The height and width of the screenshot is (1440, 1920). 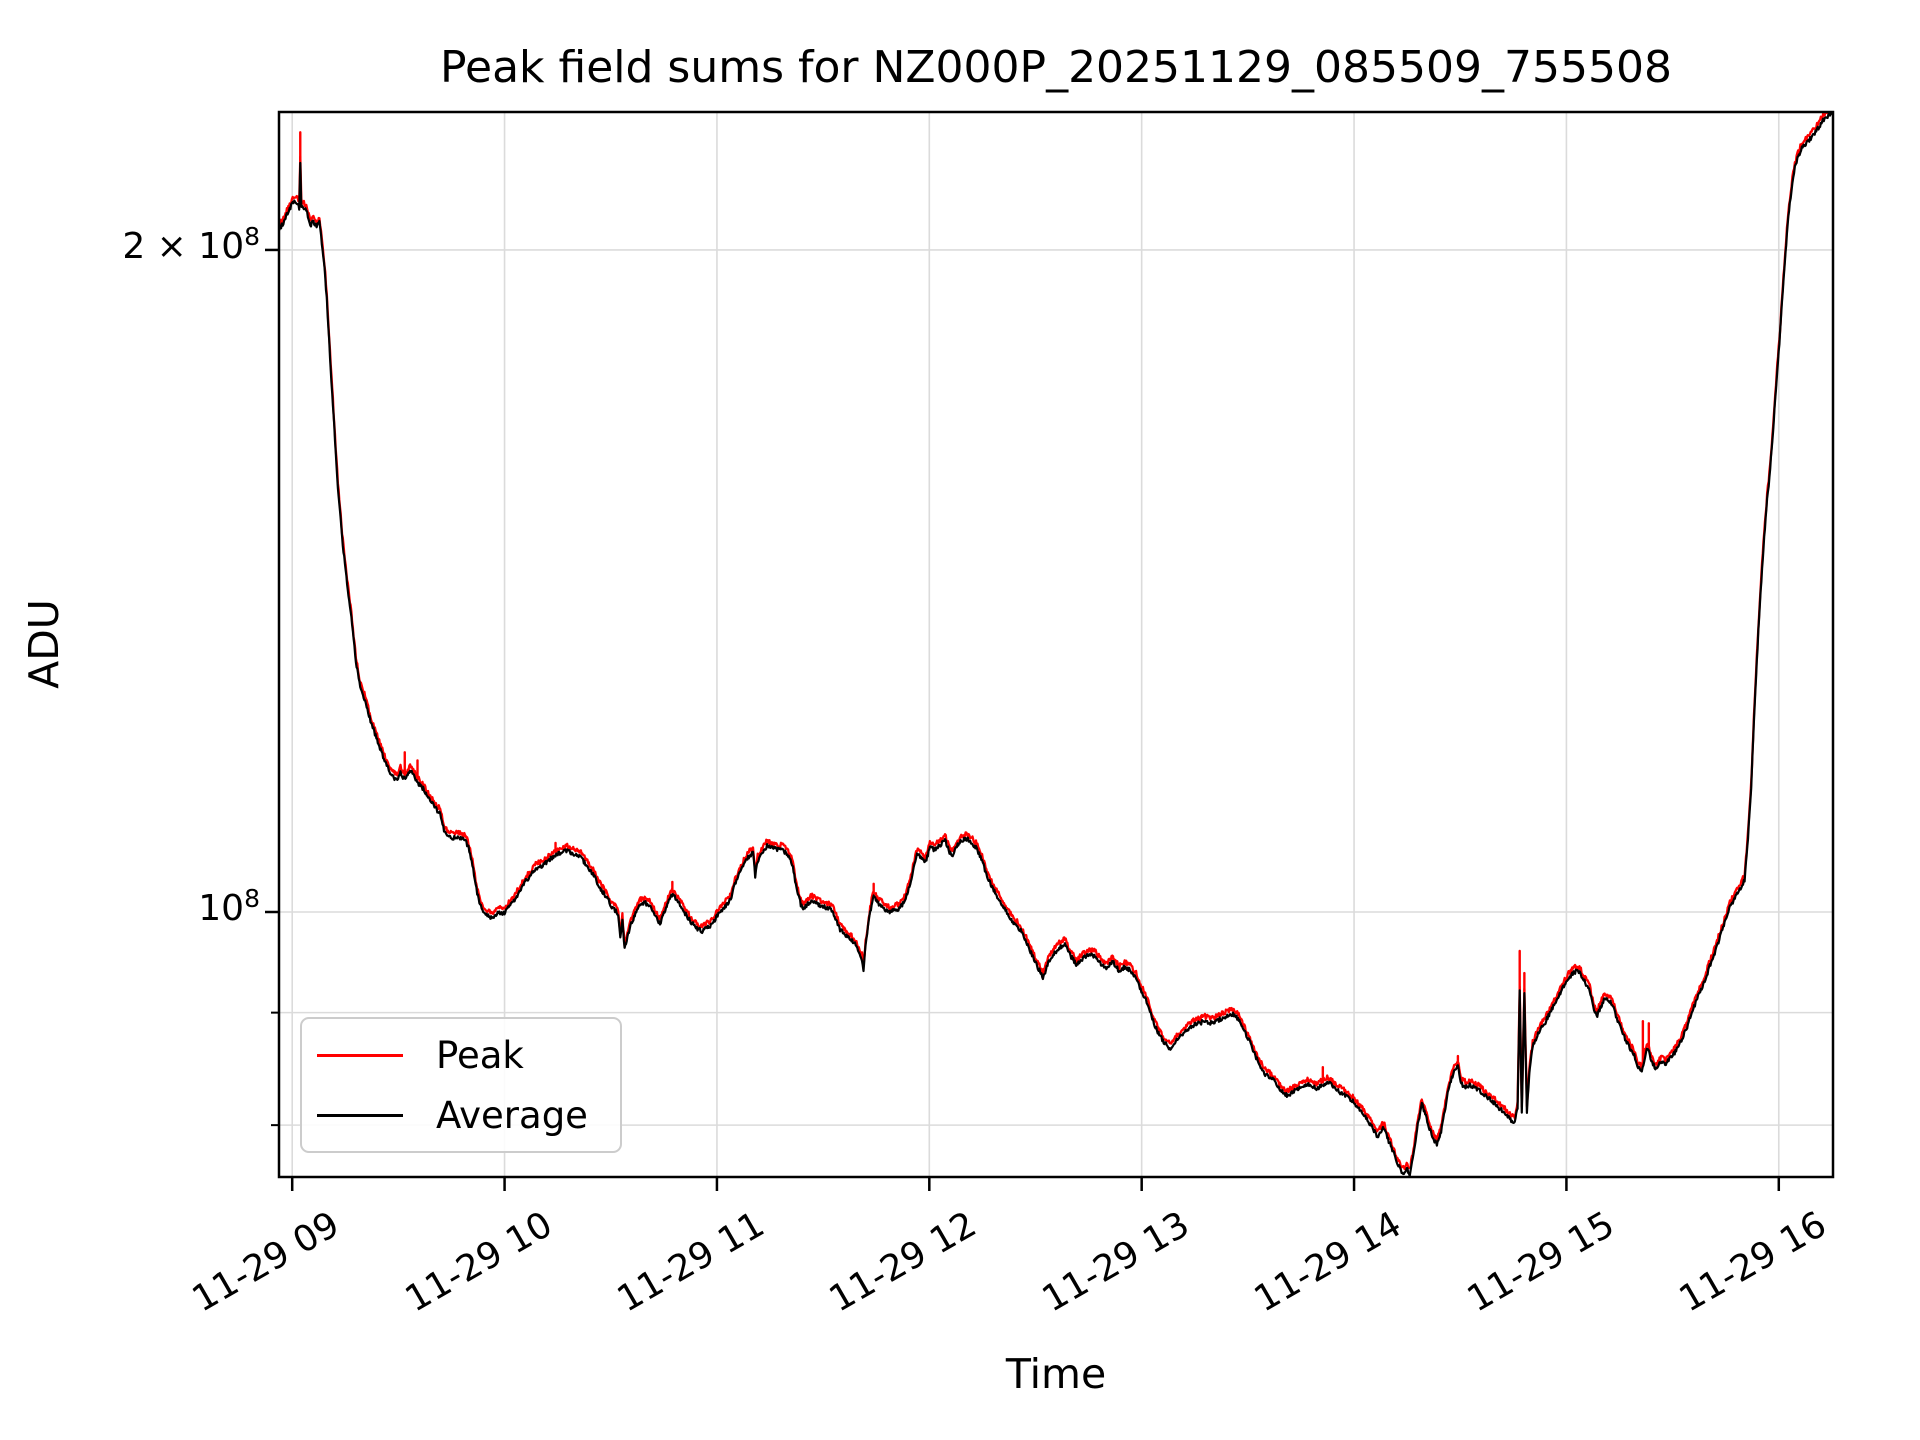 I want to click on legend-entry-average: Average, so click(x=461, y=1115).